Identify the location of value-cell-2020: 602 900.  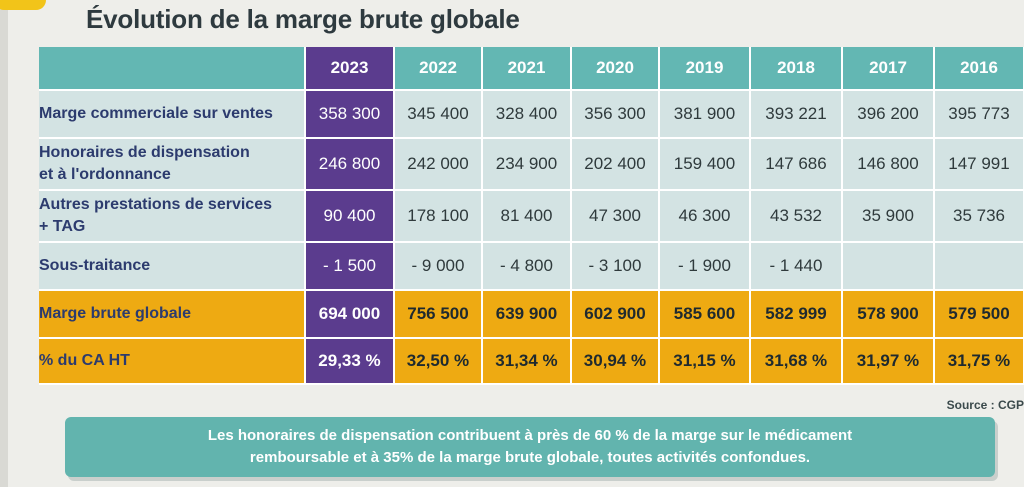
(615, 314).